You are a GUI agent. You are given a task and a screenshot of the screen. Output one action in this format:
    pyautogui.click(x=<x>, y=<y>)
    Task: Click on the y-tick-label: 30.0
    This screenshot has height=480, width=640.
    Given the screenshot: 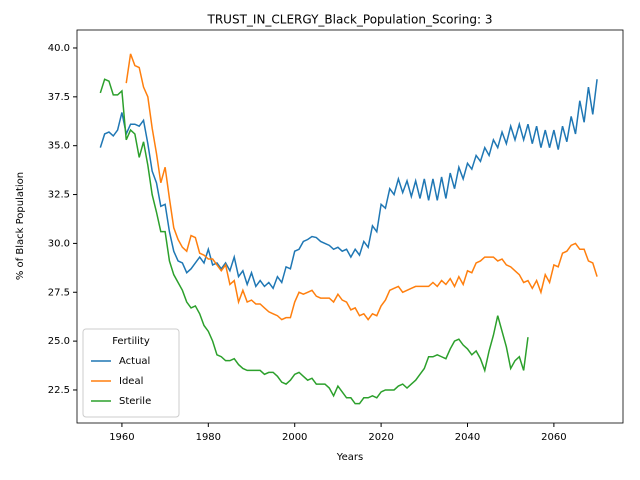 What is the action you would take?
    pyautogui.click(x=59, y=243)
    